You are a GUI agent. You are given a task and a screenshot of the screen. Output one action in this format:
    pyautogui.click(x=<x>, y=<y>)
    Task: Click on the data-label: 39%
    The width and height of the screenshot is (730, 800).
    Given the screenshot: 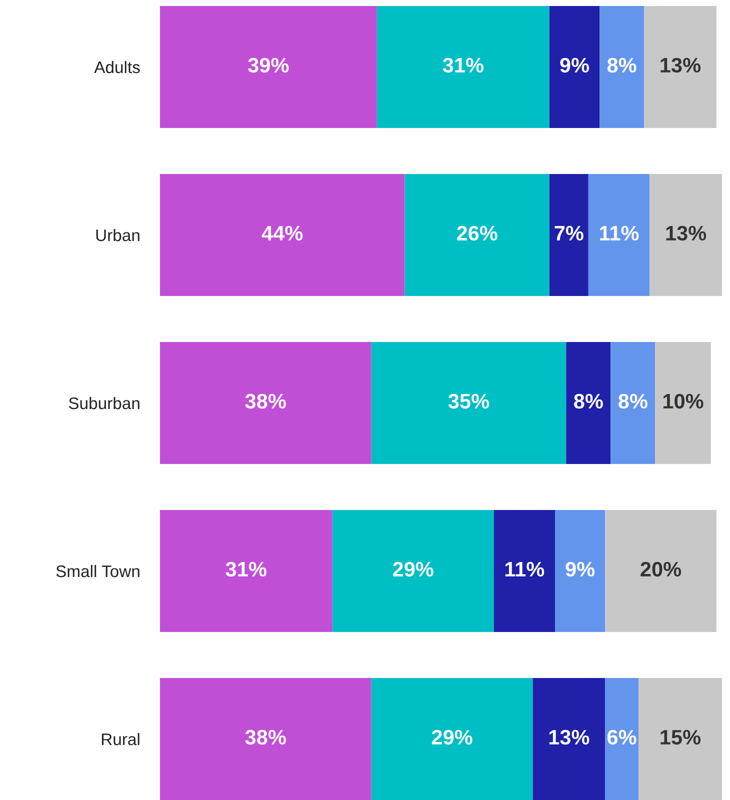 What is the action you would take?
    pyautogui.click(x=268, y=65)
    